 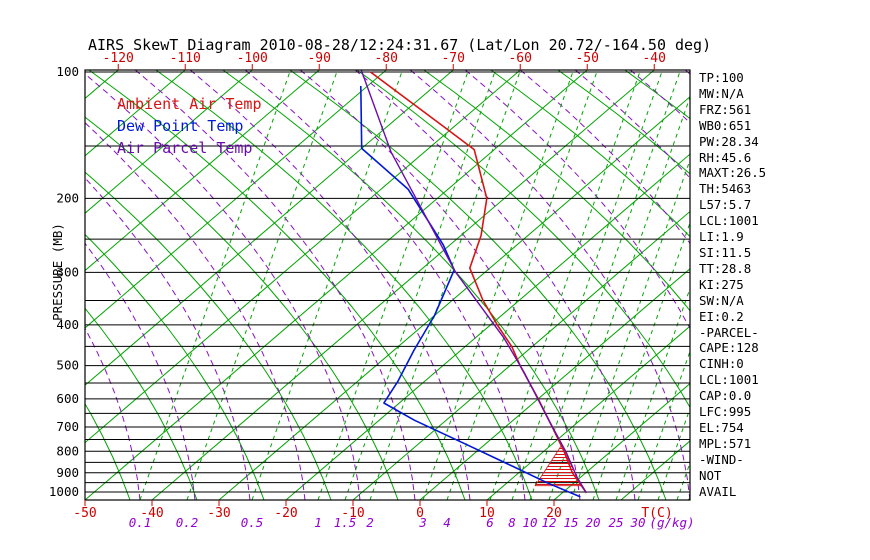 What do you see at coordinates (721, 237) in the screenshot?
I see `stat-line: LI:1.9` at bounding box center [721, 237].